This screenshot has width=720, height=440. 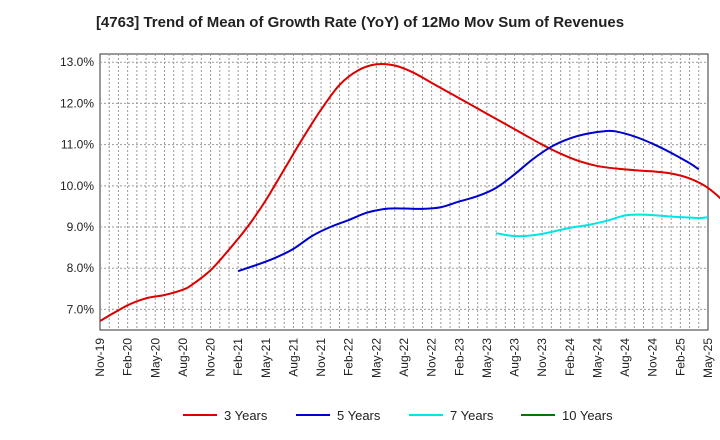 I want to click on y-axis-tick-labels: 7.0% 8.0% 9.0% 10.0% 11.0% 12.0% 13.0%, so click(x=77, y=185).